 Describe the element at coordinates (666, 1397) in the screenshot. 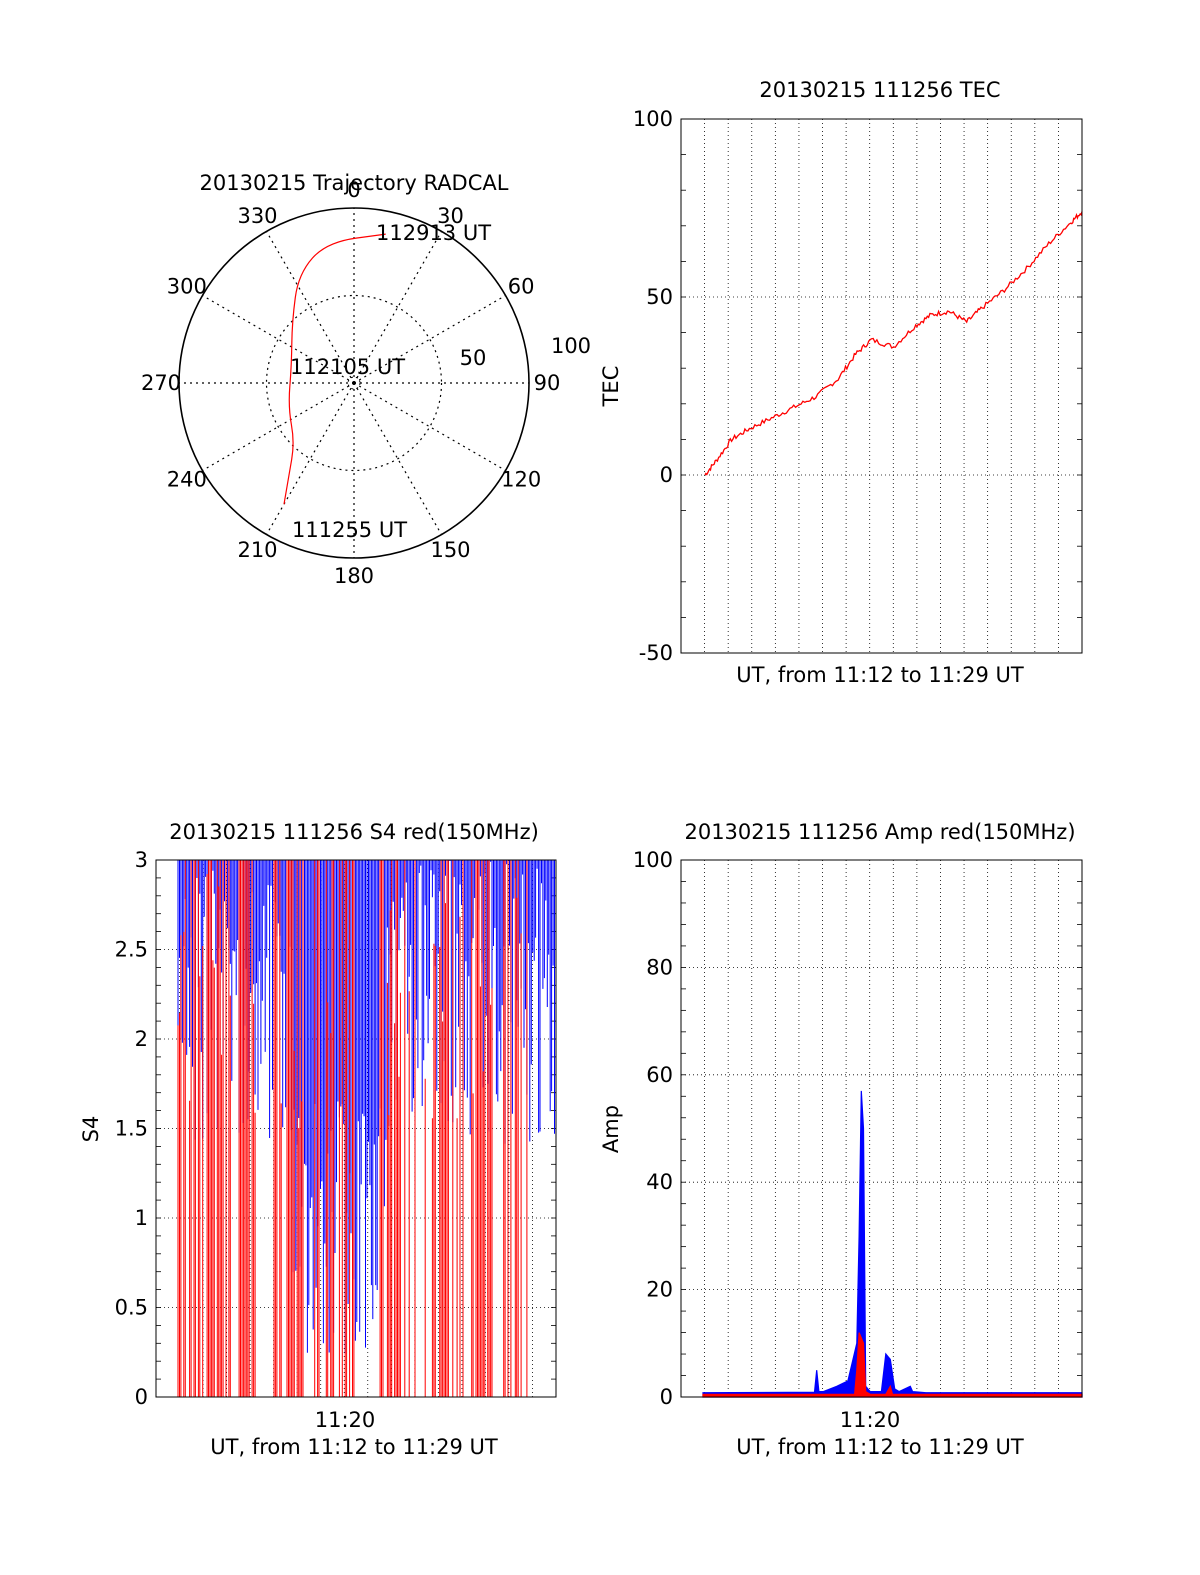

I see `amp-y-tick-label: 0` at that location.